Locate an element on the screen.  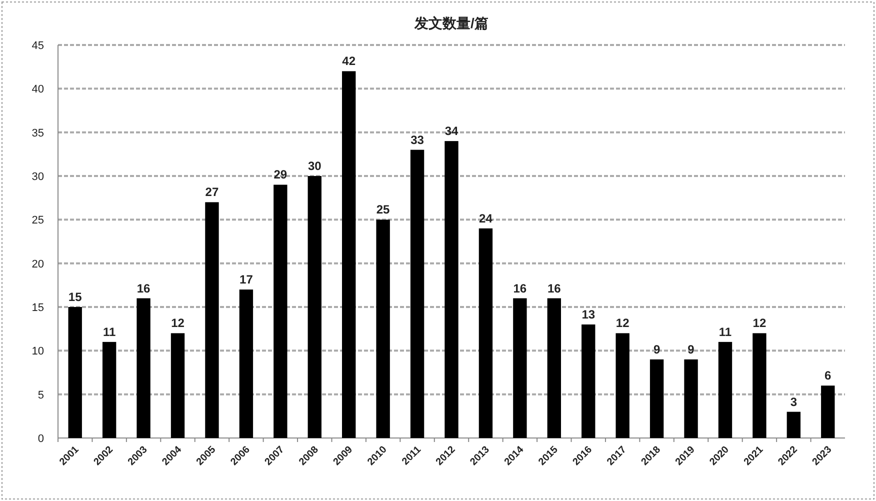
chart-title: 发文数量/篇 is located at coordinates (451, 23).